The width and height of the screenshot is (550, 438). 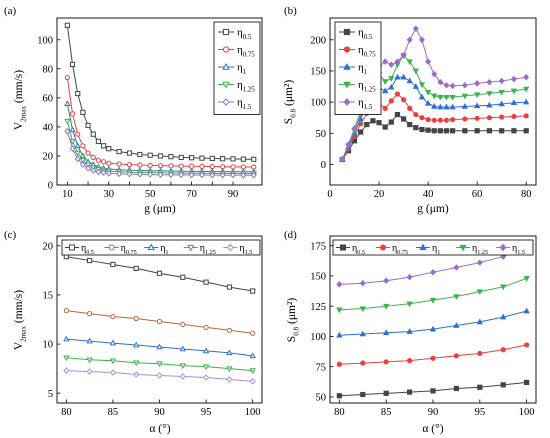 What do you see at coordinates (109, 194) in the screenshot?
I see `x-tick-label: 30` at bounding box center [109, 194].